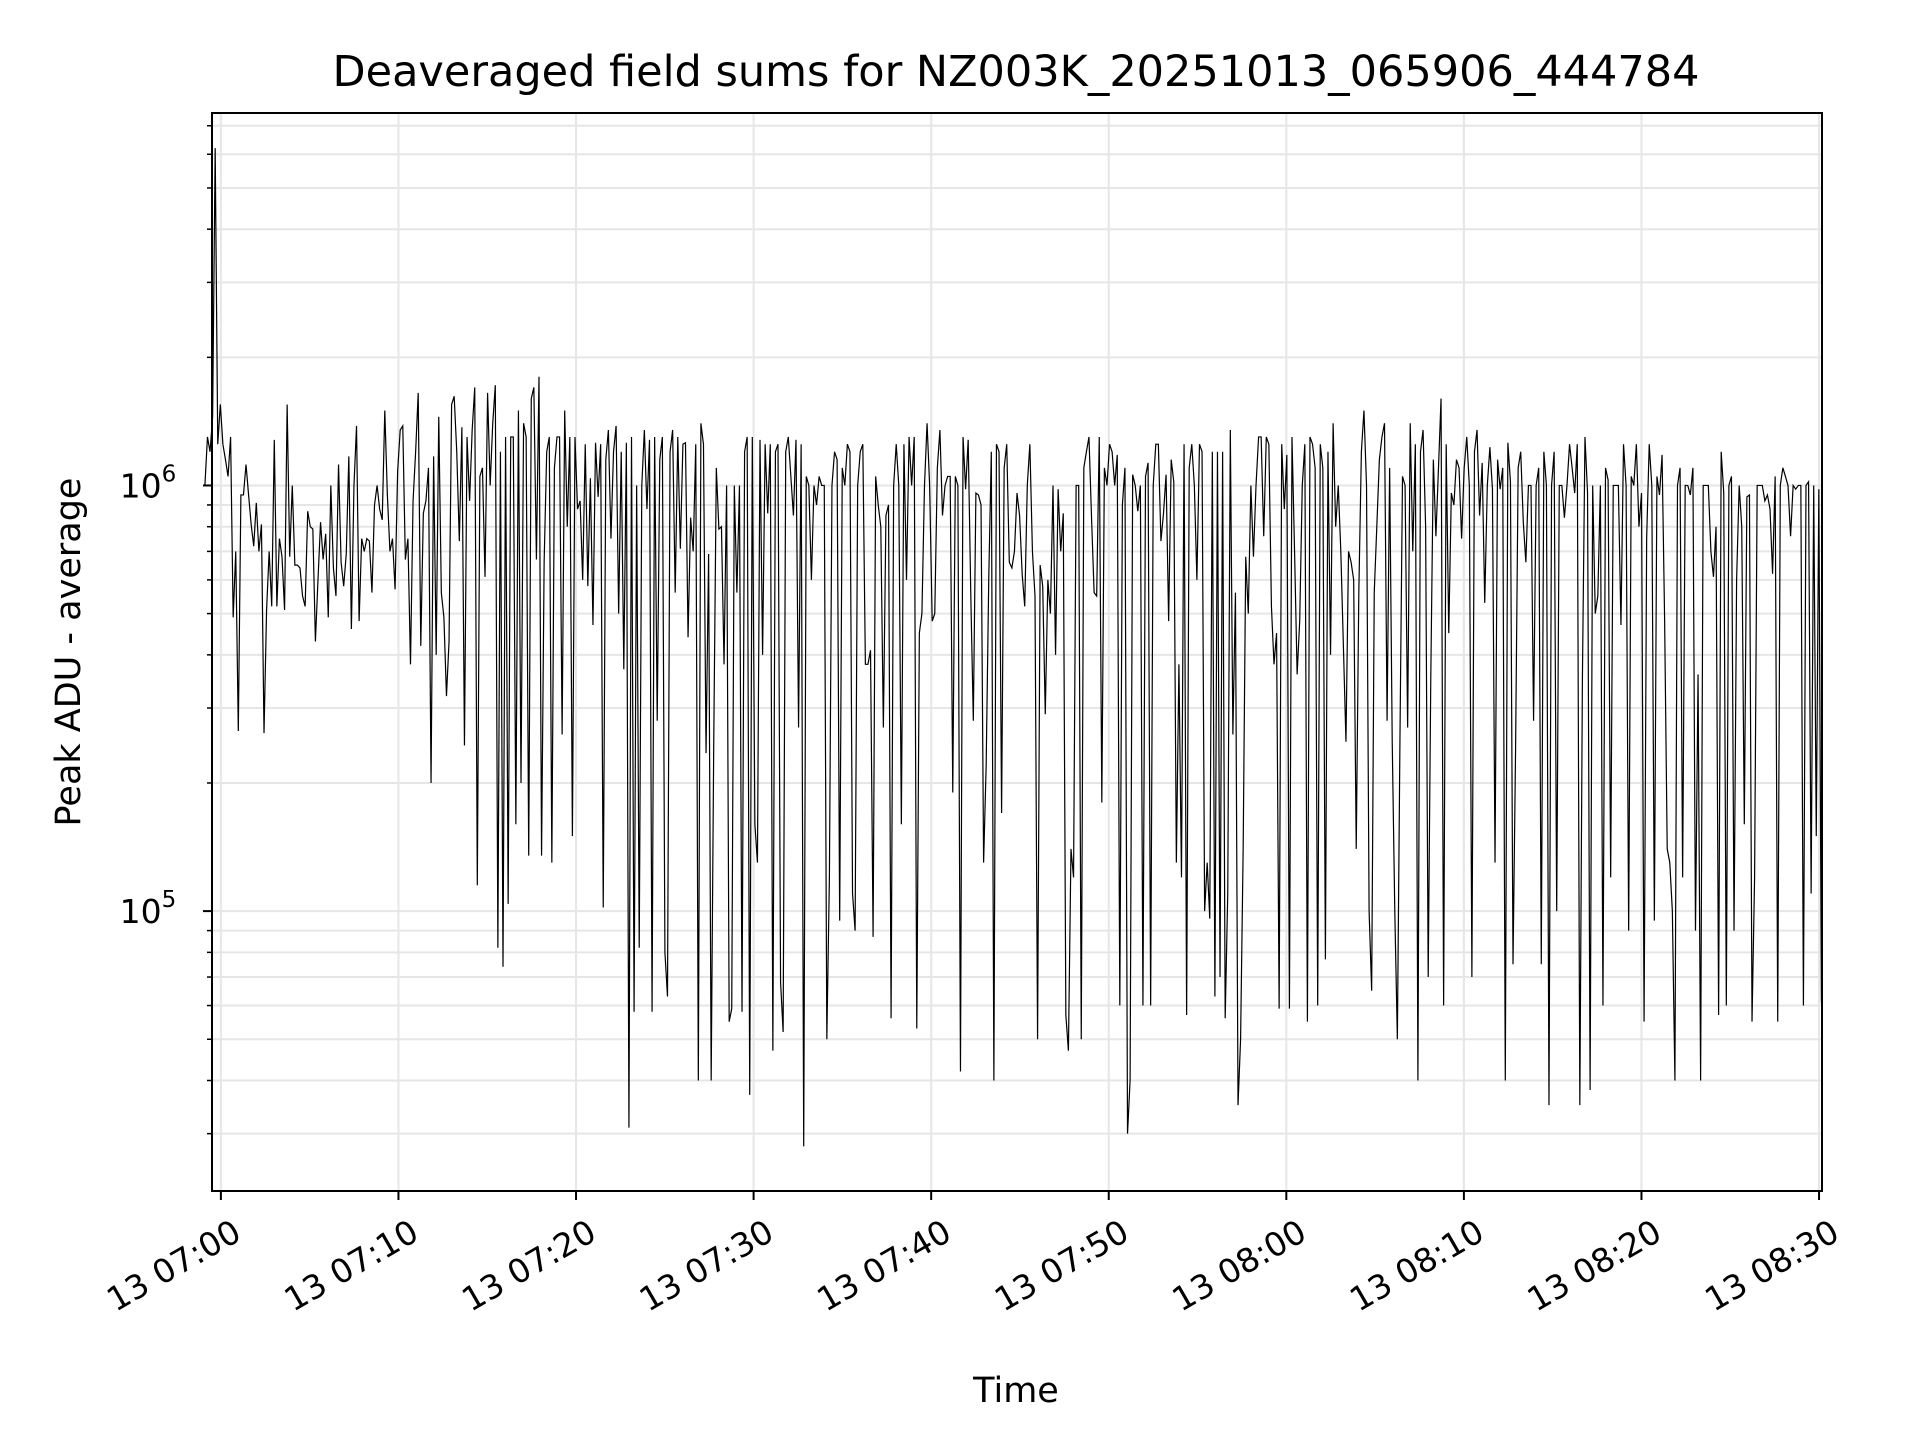 The width and height of the screenshot is (1920, 1440). What do you see at coordinates (169, 474) in the screenshot?
I see `y-tick-exponent: 6` at bounding box center [169, 474].